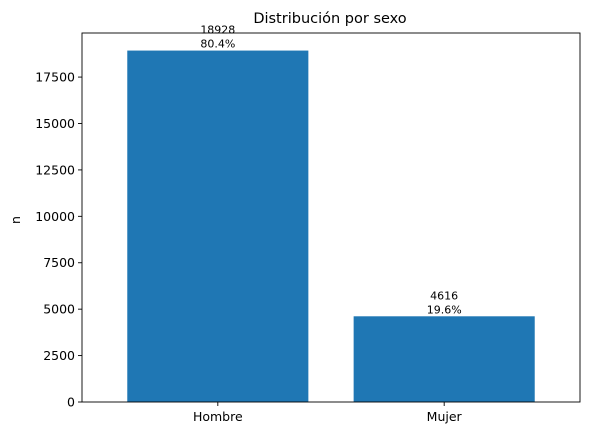 The image size is (589, 436). Describe the element at coordinates (444, 295) in the screenshot. I see `bar-count-label: 4616` at that location.